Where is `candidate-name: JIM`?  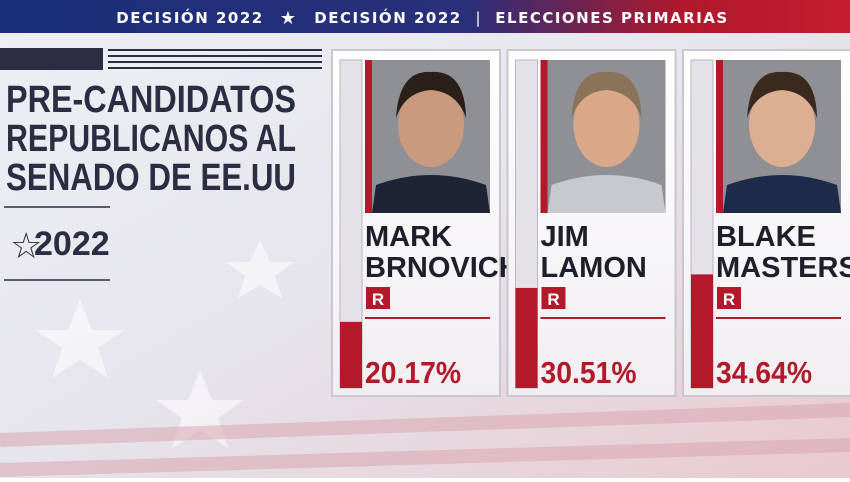 candidate-name: JIM is located at coordinates (565, 237).